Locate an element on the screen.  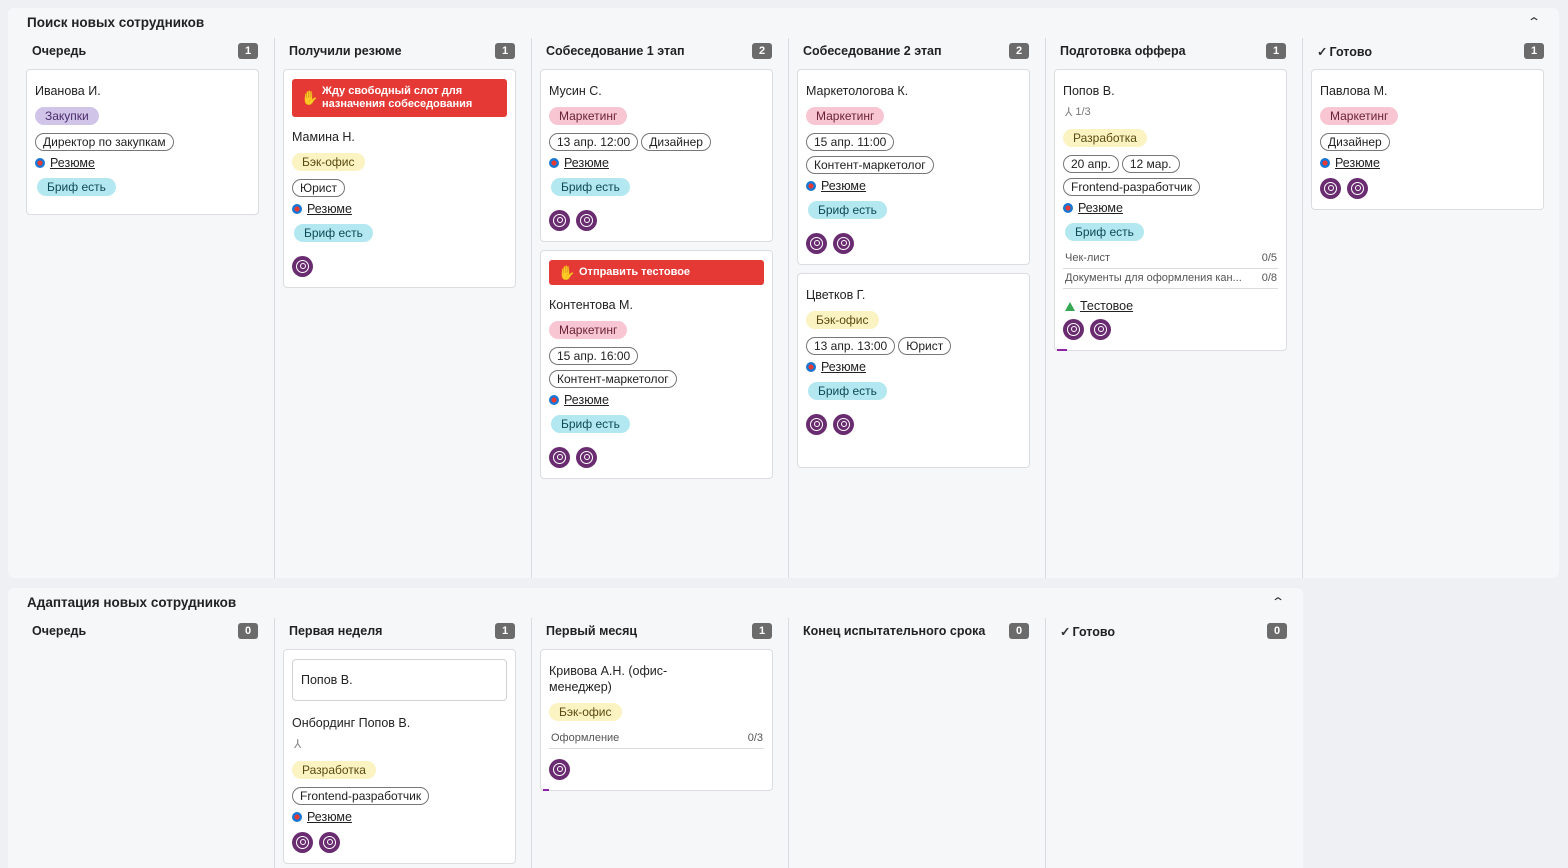
candidate-card: Павлова М. Маркетинг Дизайнер Резюме is located at coordinates (1427, 139).